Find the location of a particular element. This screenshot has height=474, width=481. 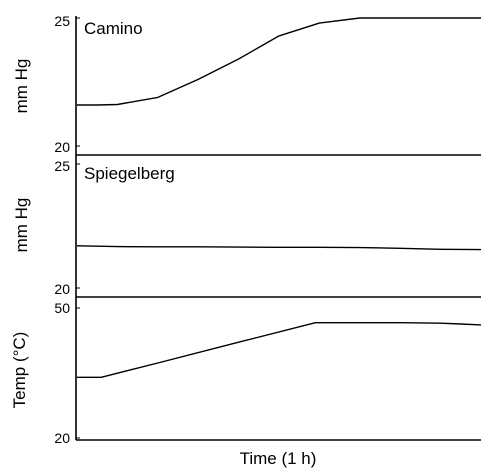

panel-spiegelberg-y-axis-title: mm Hg is located at coordinates (21, 225).